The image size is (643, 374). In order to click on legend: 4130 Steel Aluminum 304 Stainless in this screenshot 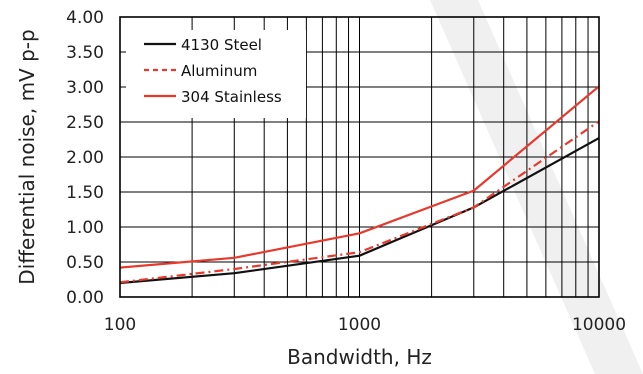, I will do `click(216, 74)`.